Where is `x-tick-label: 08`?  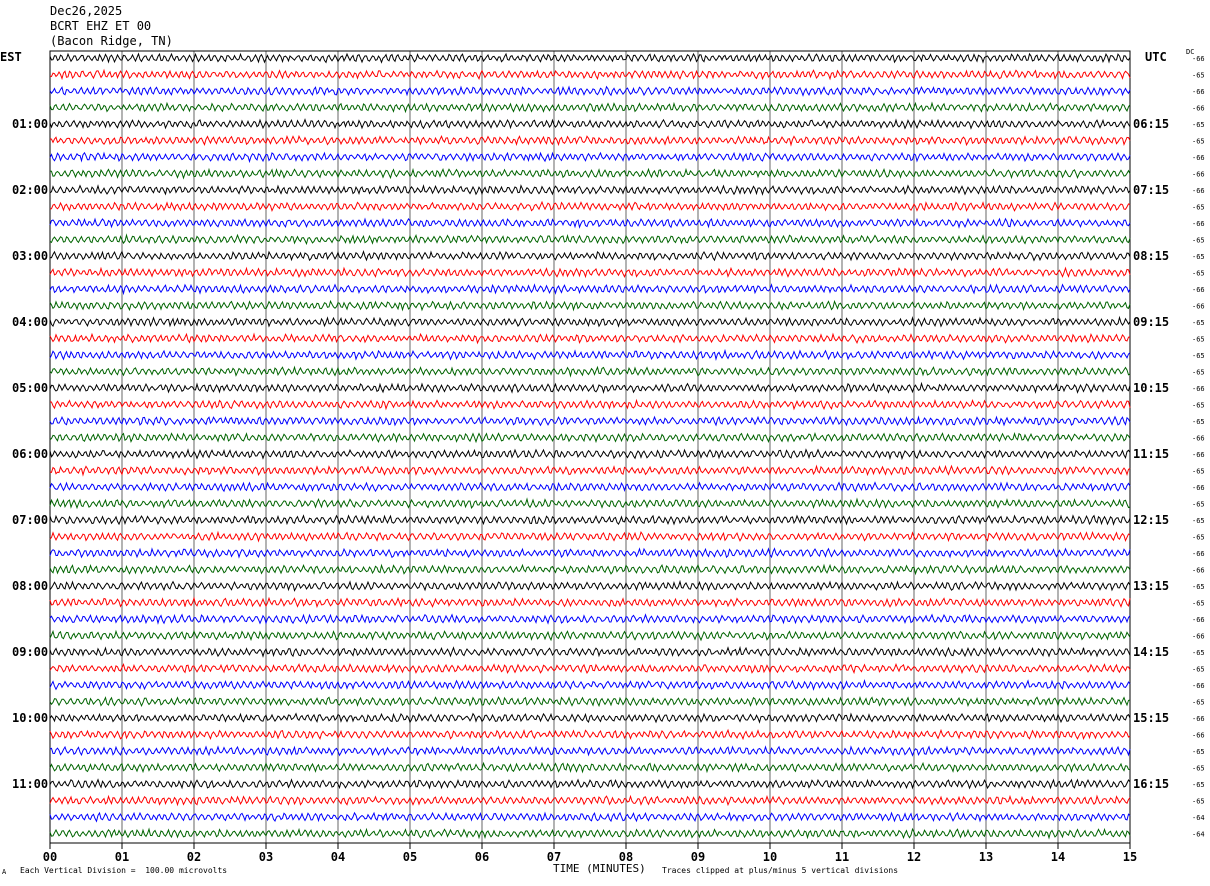
x-tick-label: 08 is located at coordinates (626, 857).